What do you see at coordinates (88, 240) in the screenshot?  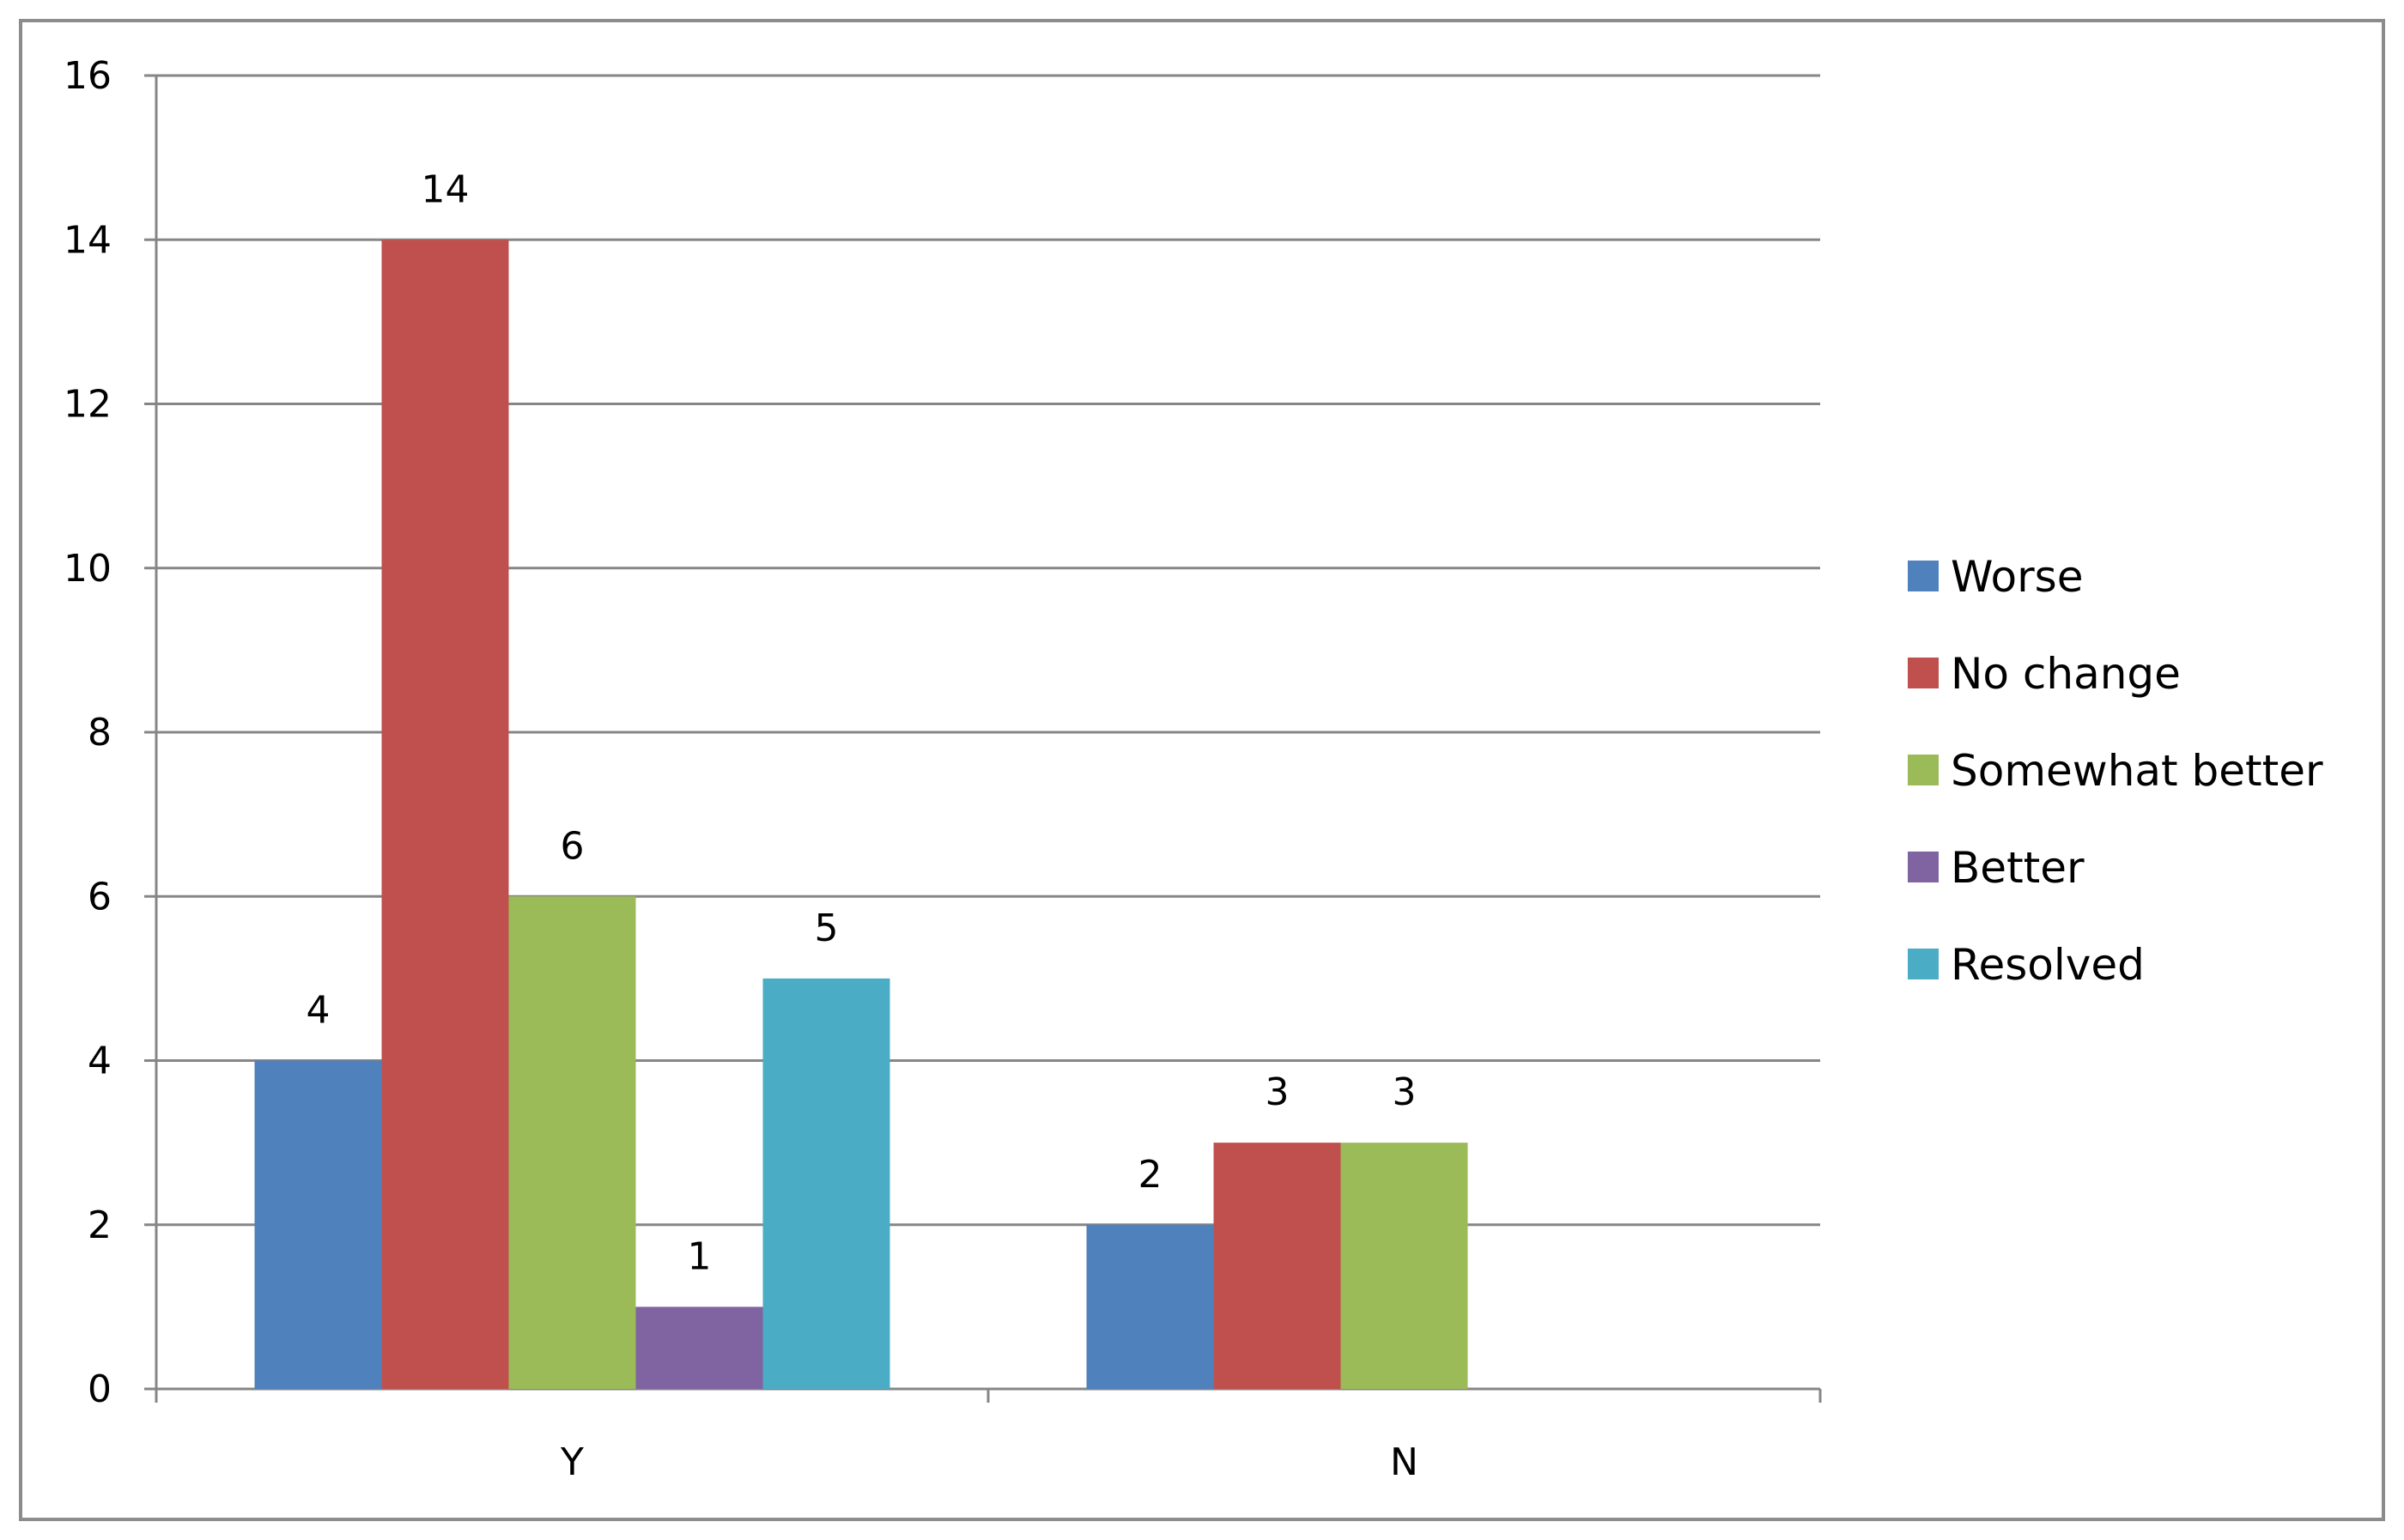 I see `y-tick-label-14: 14` at bounding box center [88, 240].